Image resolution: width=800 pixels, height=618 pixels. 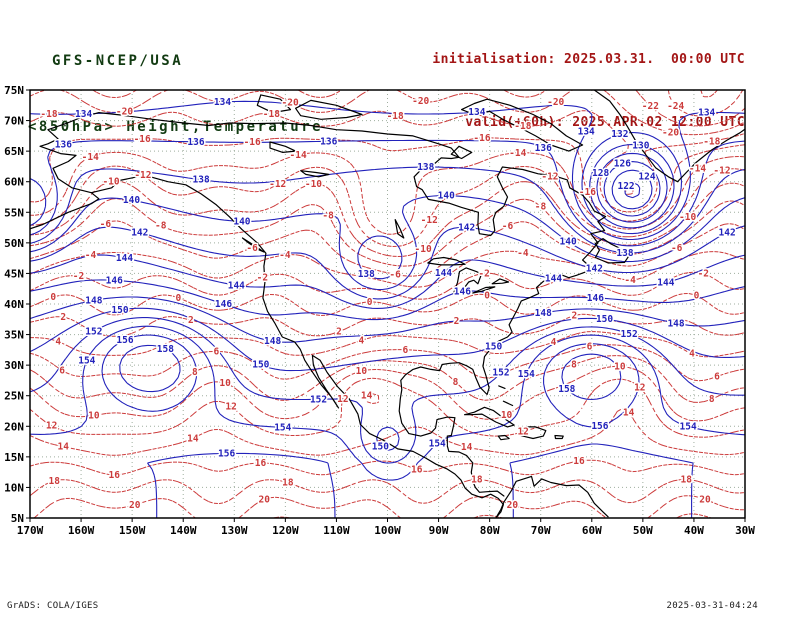 What do you see at coordinates (14, 273) in the screenshot?
I see `y-tick-label: 45N` at bounding box center [14, 273].